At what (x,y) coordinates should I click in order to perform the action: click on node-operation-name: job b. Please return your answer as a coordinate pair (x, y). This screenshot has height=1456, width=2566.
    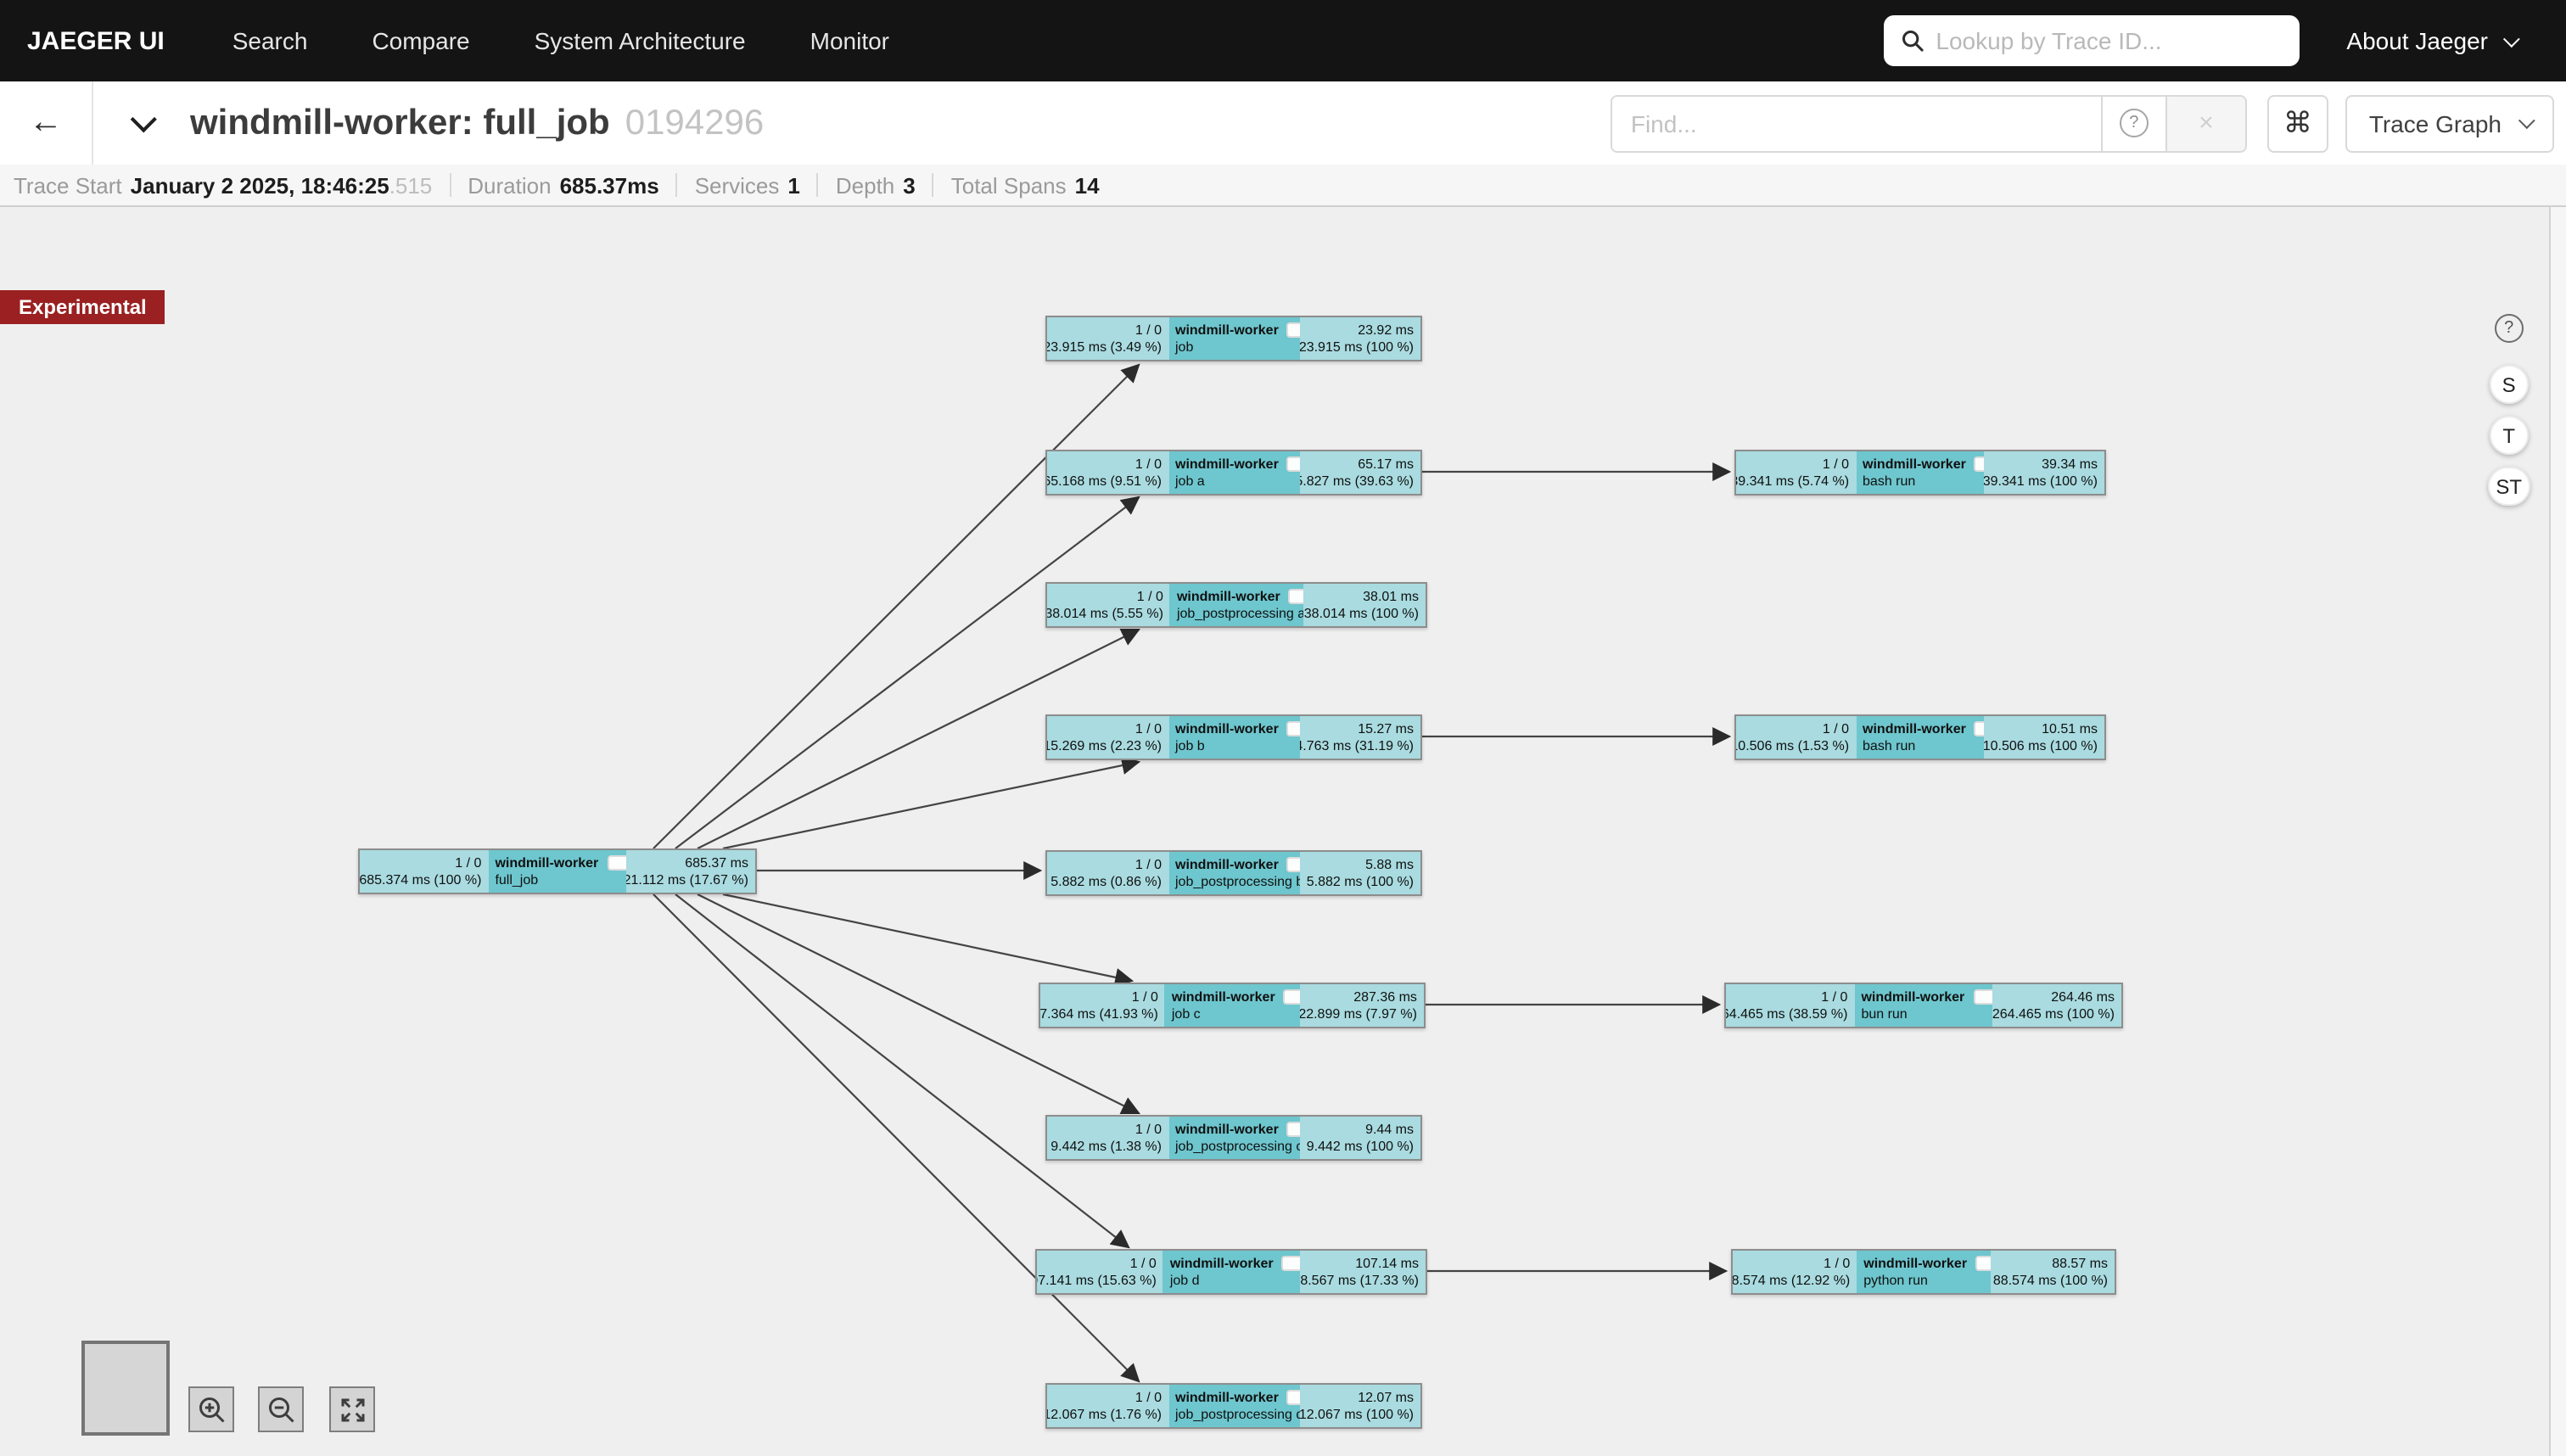
    Looking at the image, I should click on (1190, 745).